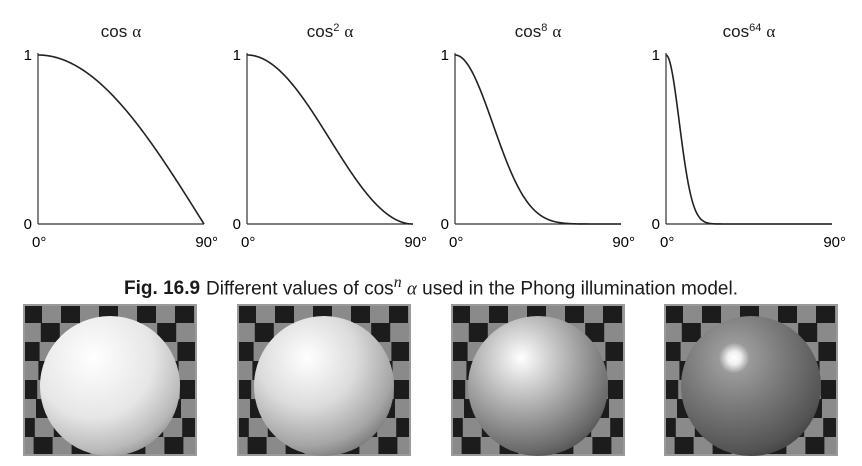 This screenshot has height=466, width=862. I want to click on plot-2: cos2 α 1 00° 90°, so click(330, 136).